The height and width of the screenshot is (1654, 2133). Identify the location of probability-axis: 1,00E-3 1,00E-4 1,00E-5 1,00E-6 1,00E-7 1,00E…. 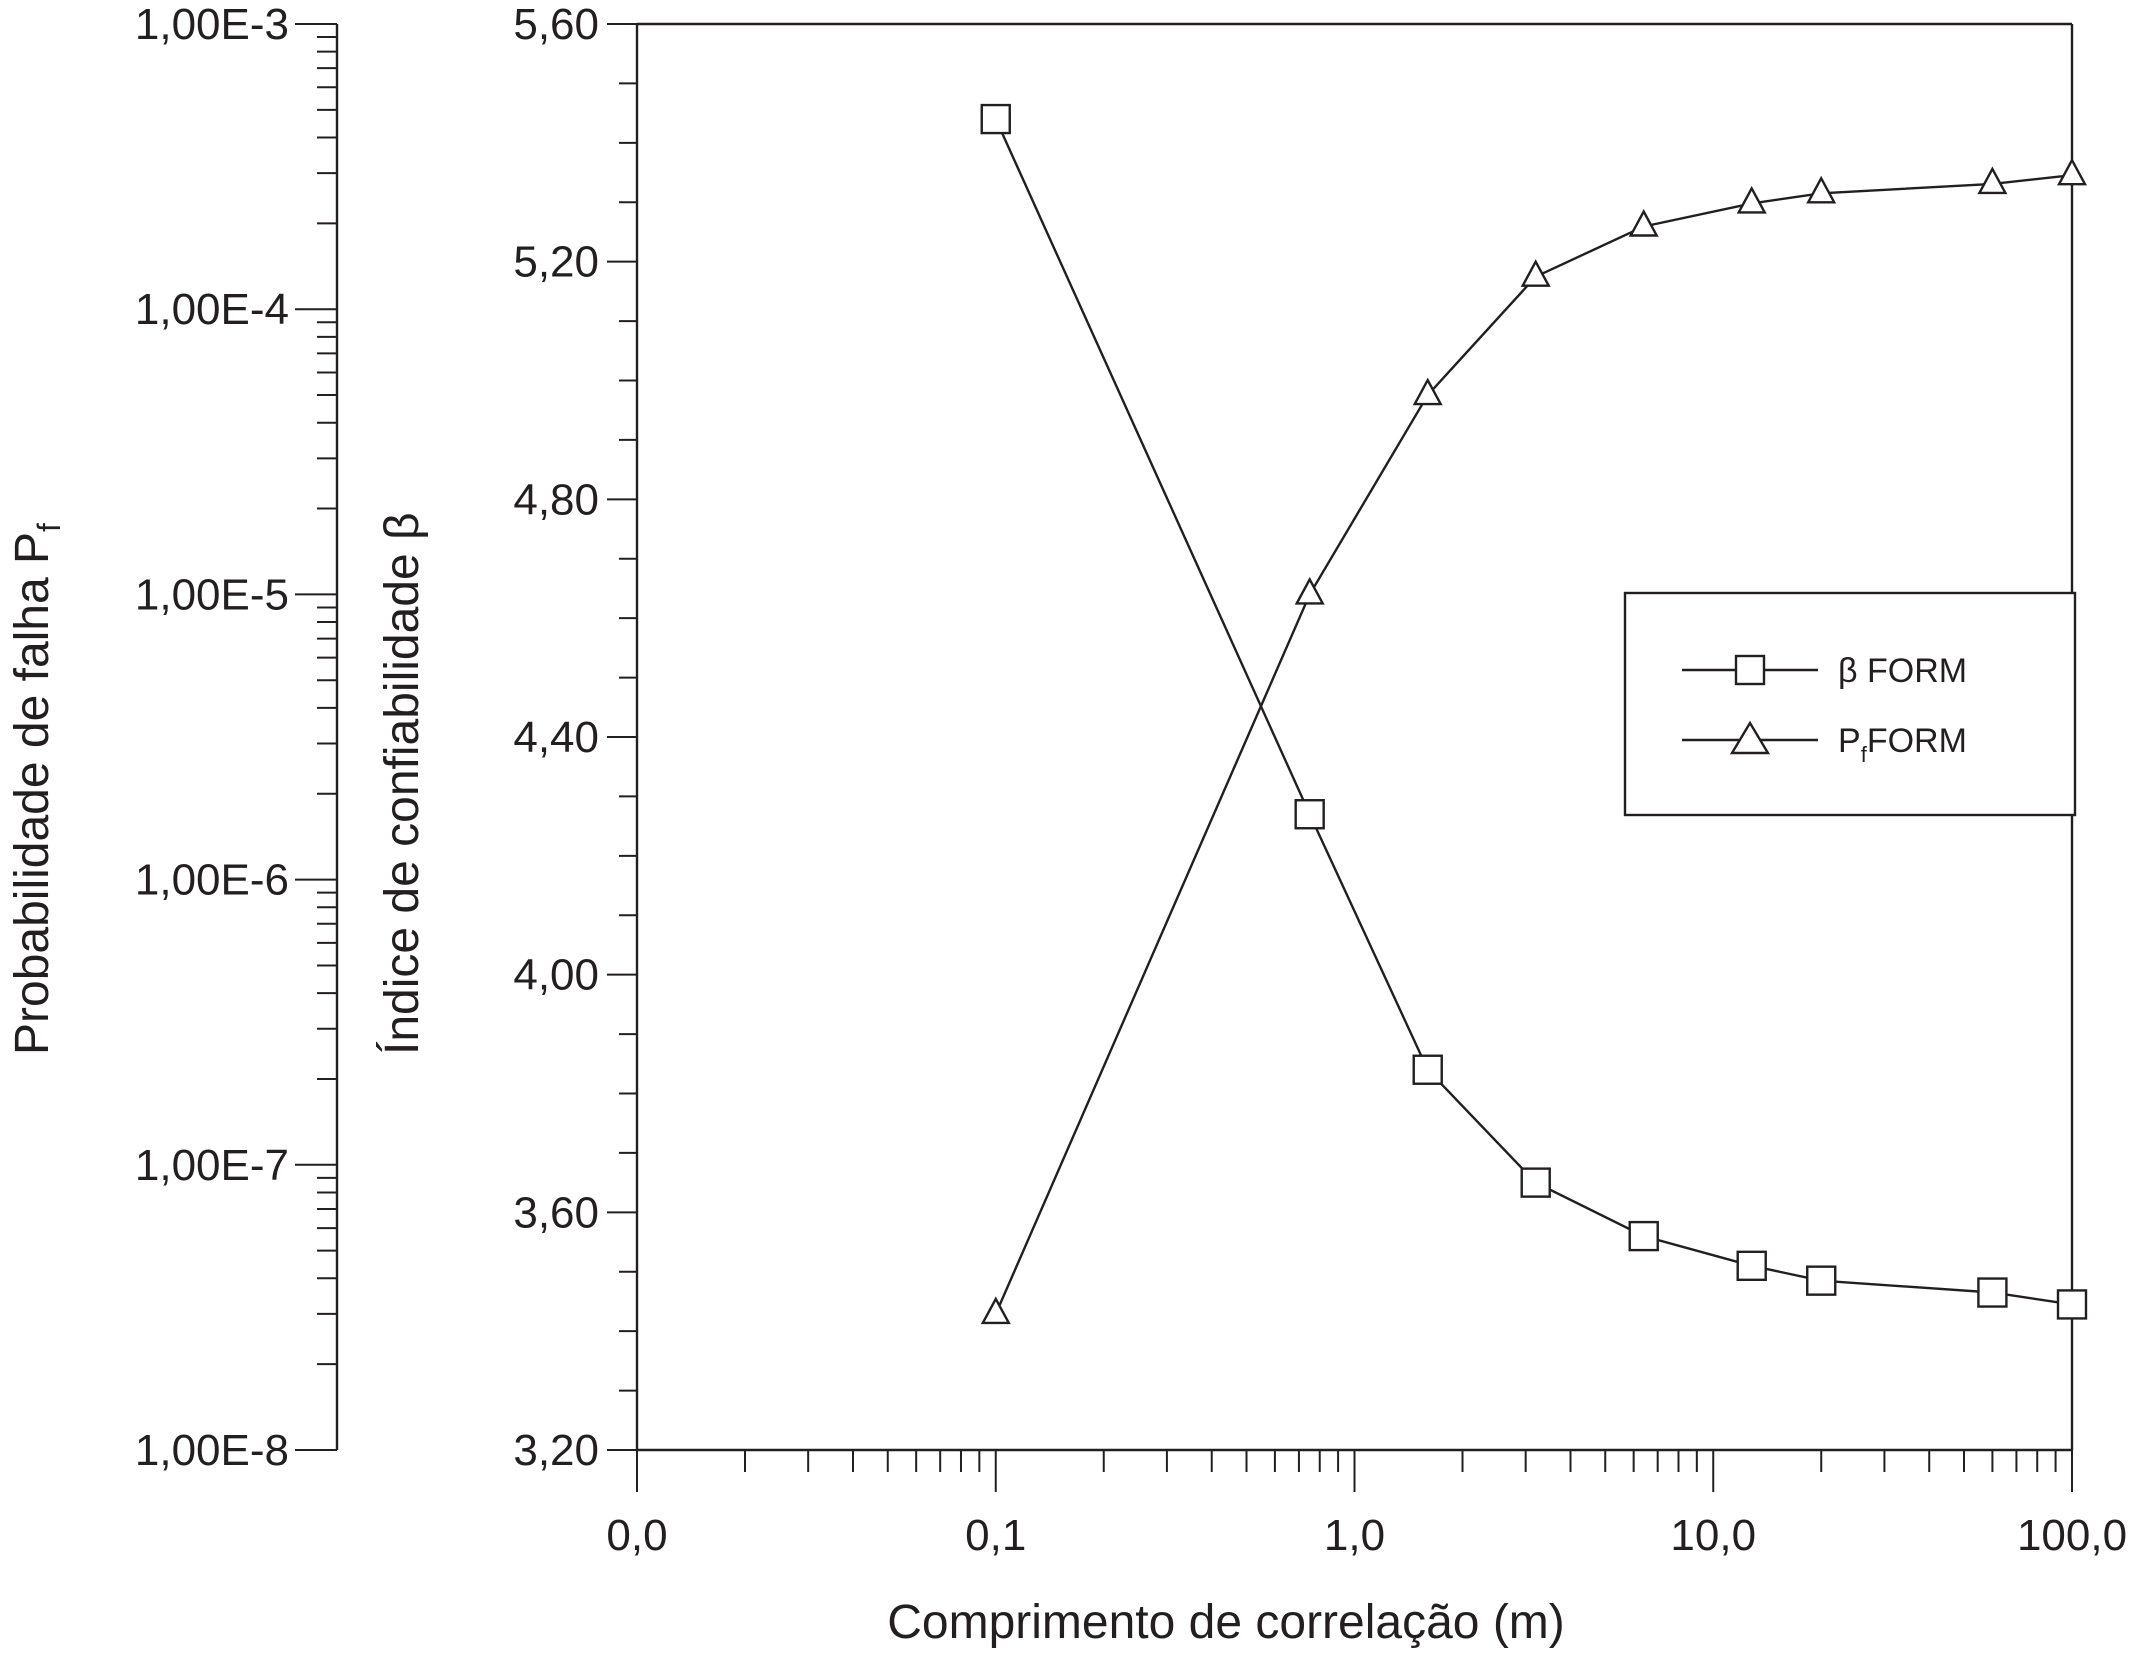
(237, 737).